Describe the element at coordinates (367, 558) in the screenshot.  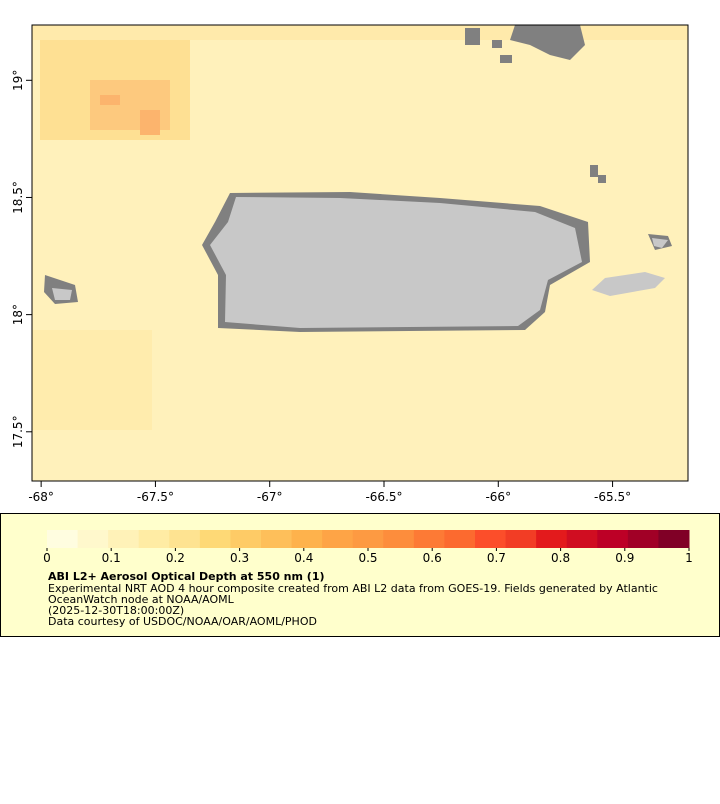
I see `colorbar-tick-label: 0.5` at that location.